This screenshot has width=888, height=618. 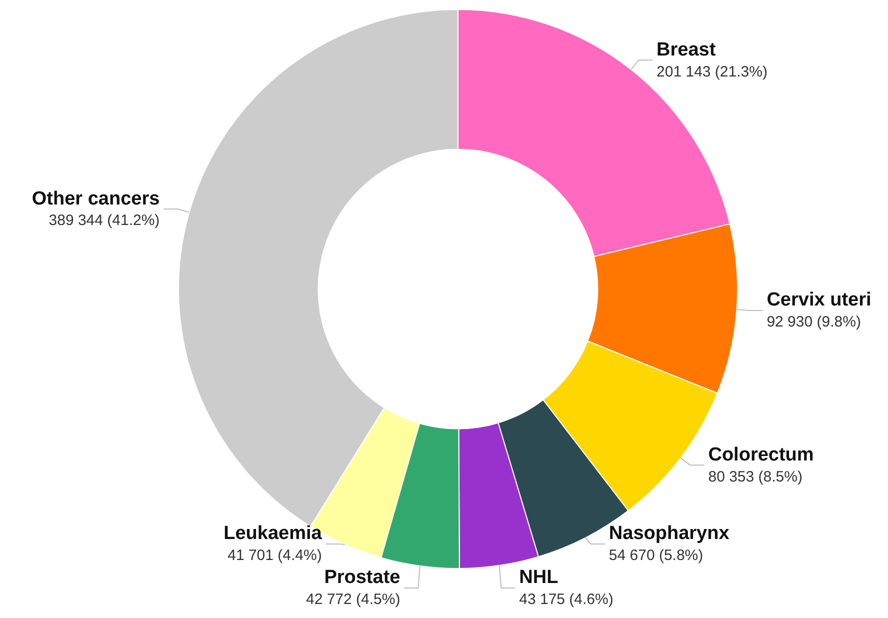 I want to click on data-label: 41 701 (4.4%), so click(x=275, y=555).